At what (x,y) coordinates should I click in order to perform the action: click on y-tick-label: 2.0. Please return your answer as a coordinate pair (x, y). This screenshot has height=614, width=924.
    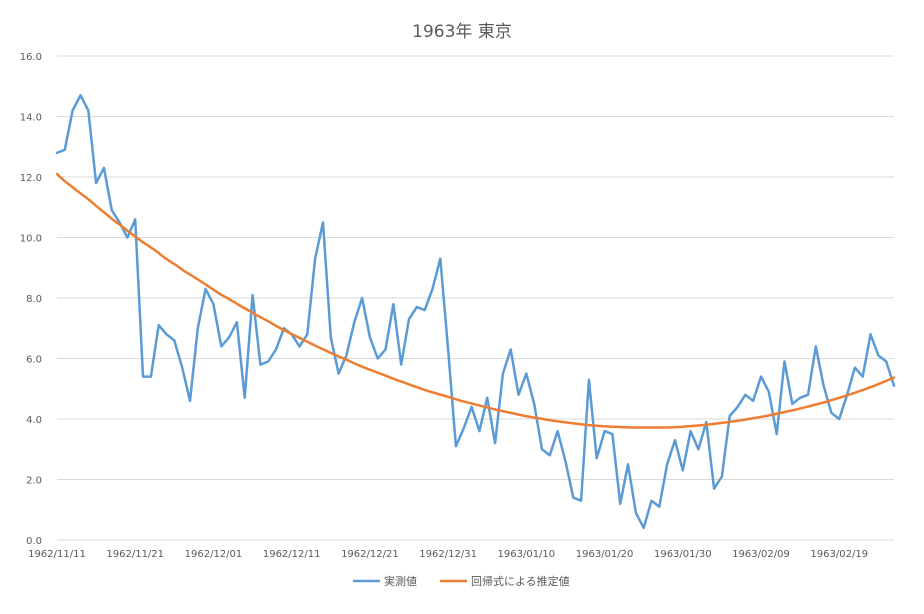
    Looking at the image, I should click on (34, 481).